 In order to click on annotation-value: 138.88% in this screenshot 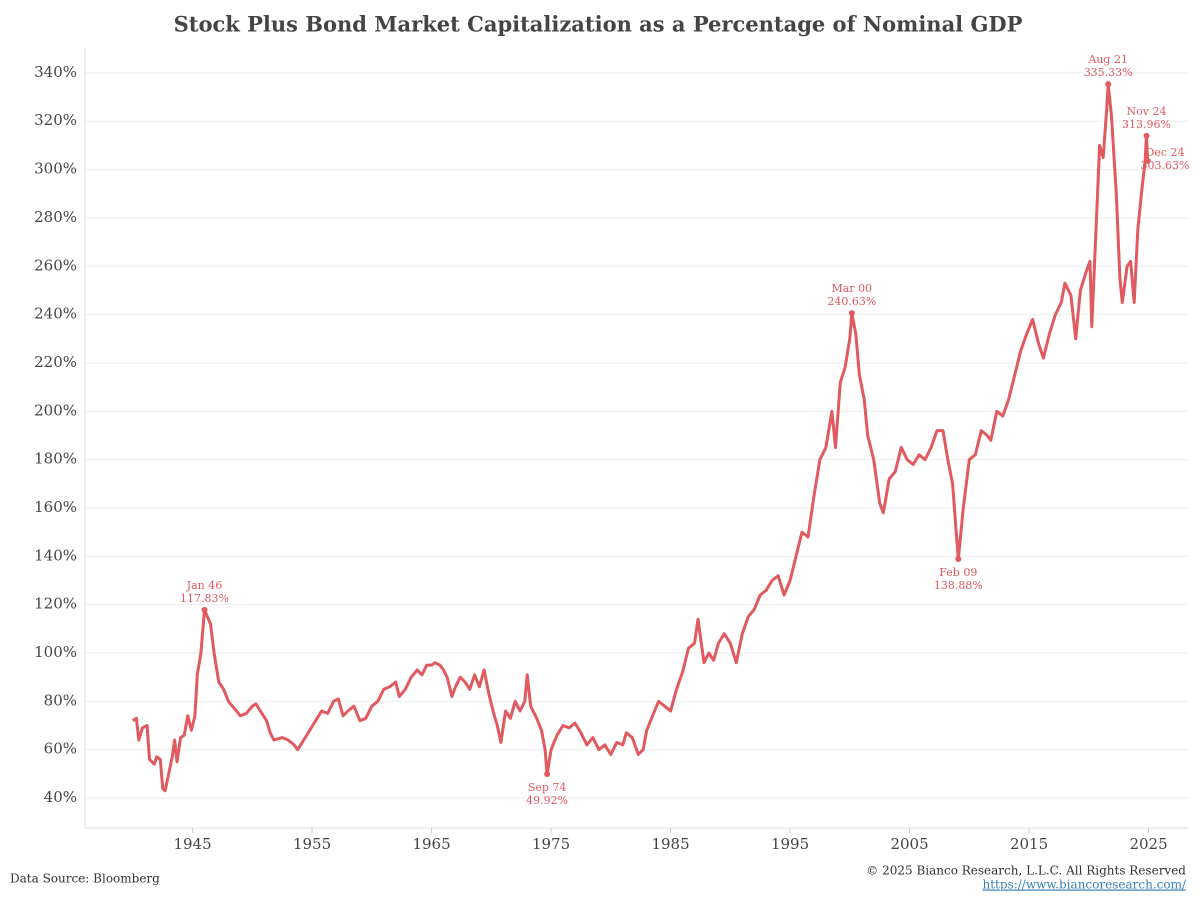, I will do `click(958, 585)`.